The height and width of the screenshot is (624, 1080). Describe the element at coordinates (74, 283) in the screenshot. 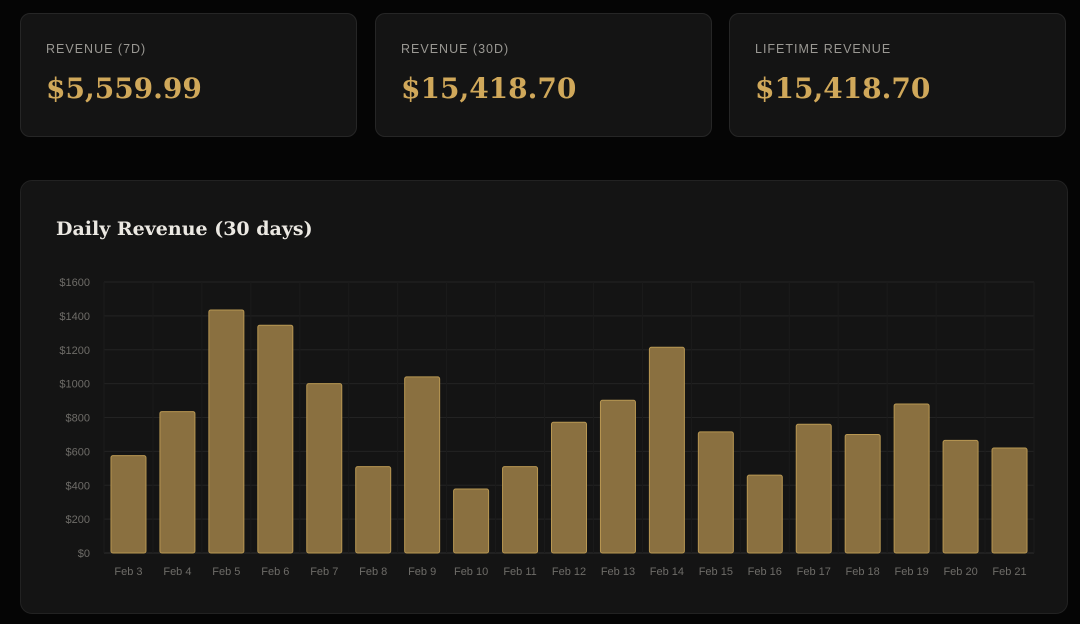

I see `y-tick-label: $1600` at that location.